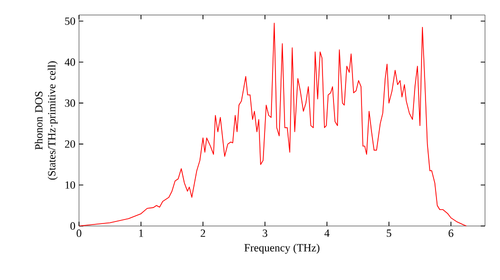 The image size is (500, 280). I want to click on x-axis-title: Frequency (THz), so click(282, 249).